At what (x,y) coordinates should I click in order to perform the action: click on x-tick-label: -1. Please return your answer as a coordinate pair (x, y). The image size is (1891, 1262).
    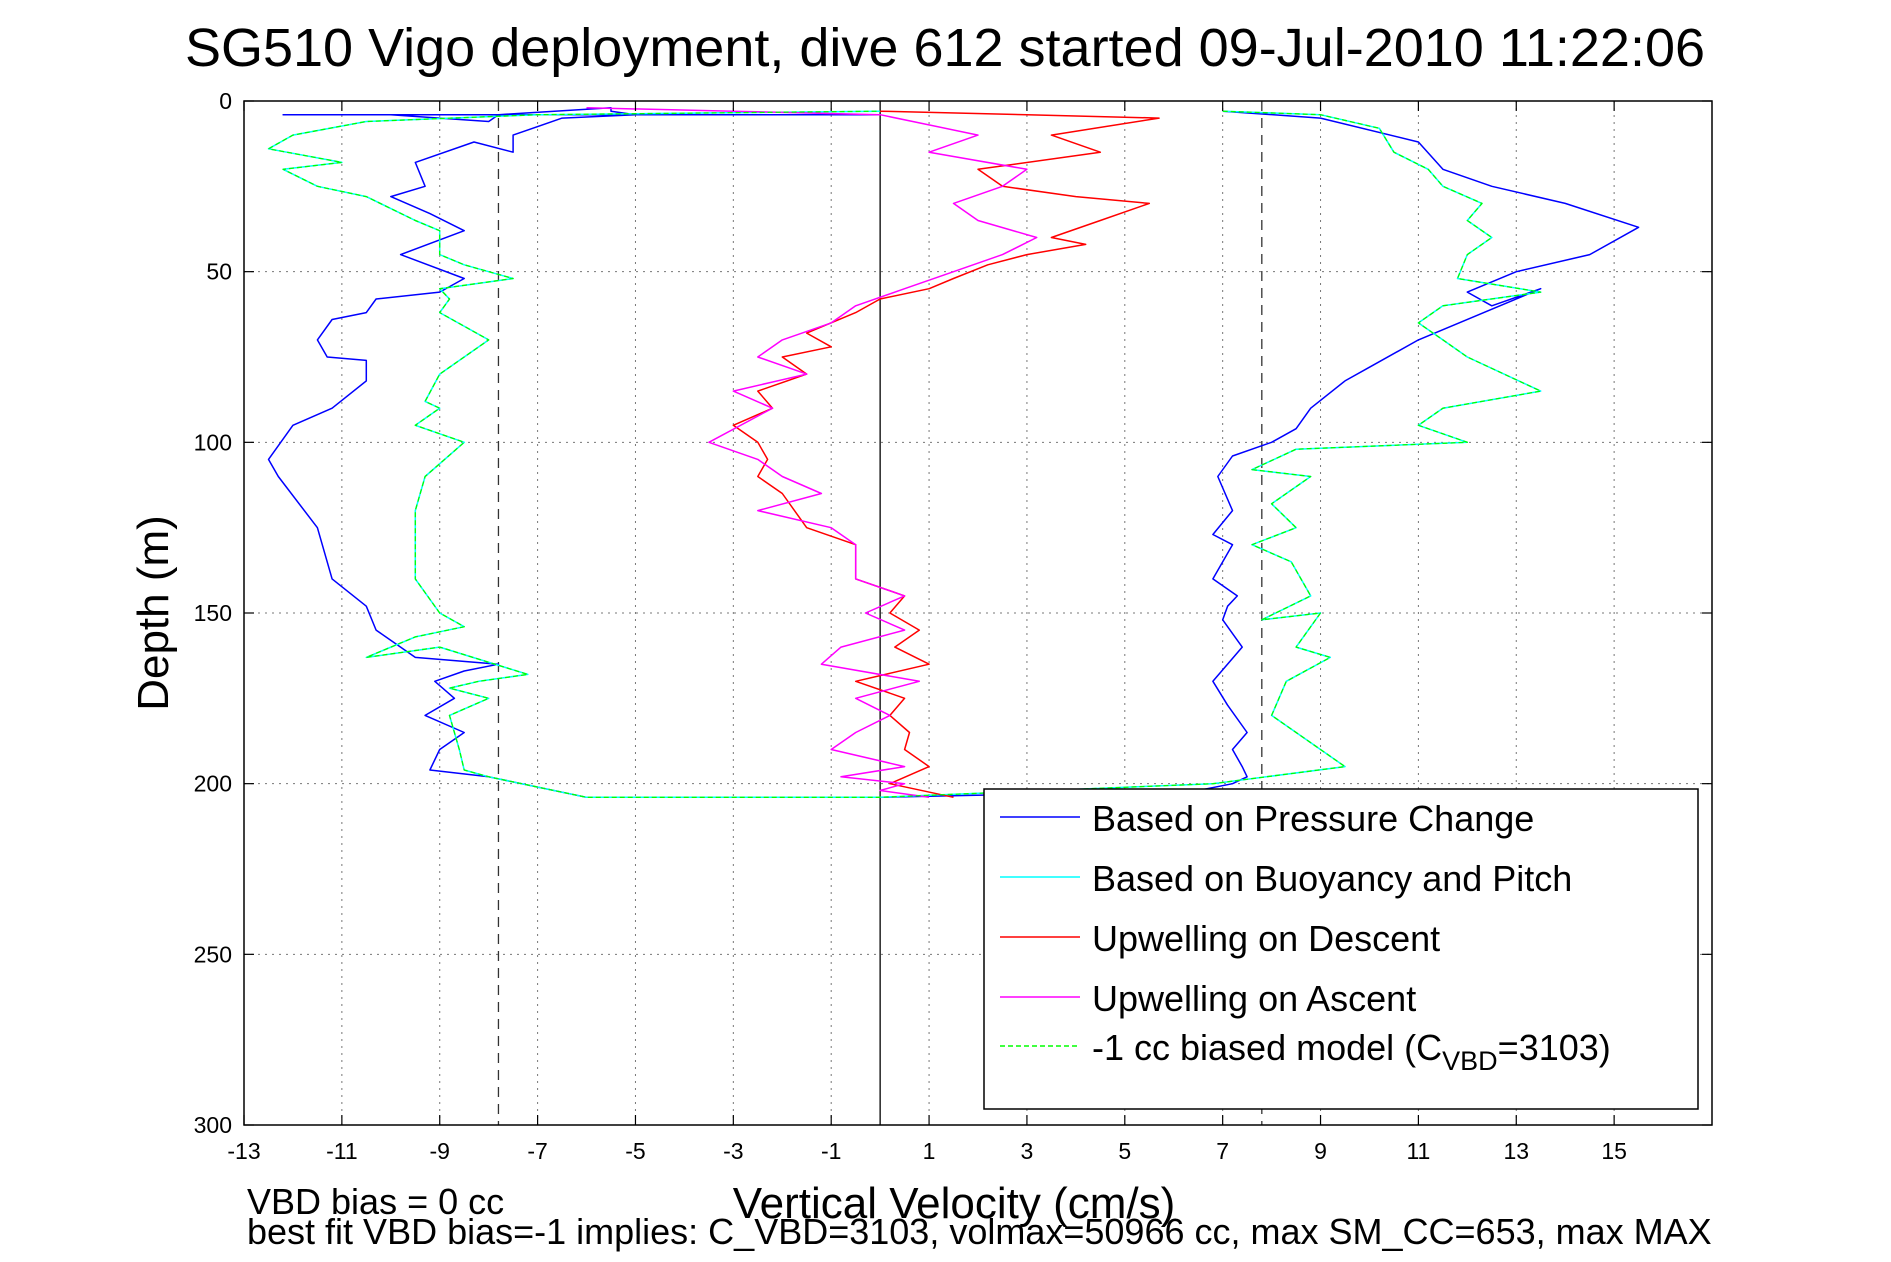
    Looking at the image, I should click on (831, 1151).